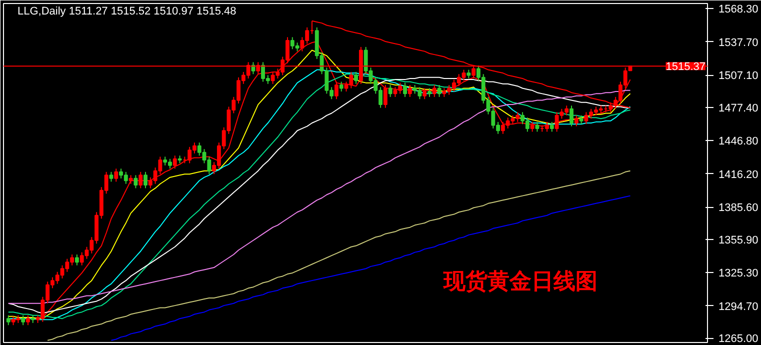 The height and width of the screenshot is (345, 761). I want to click on chart-title: LLG,Daily 1511.27 1515.52 1510.97 1515.48, so click(127, 12).